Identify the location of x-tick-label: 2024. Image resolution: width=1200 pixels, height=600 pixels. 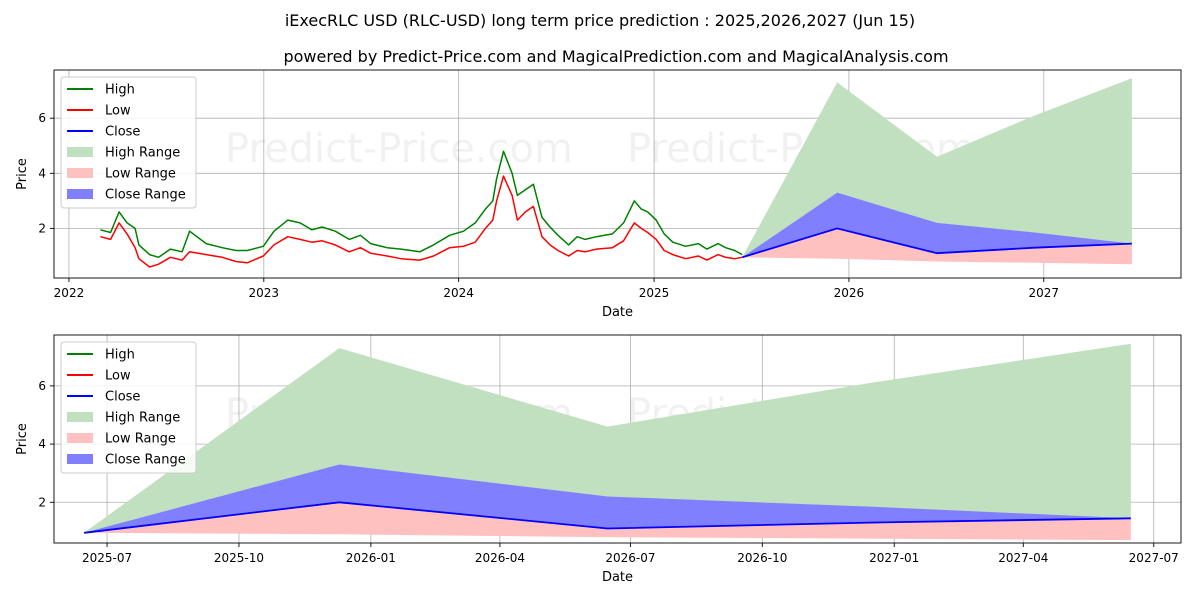
(458, 293).